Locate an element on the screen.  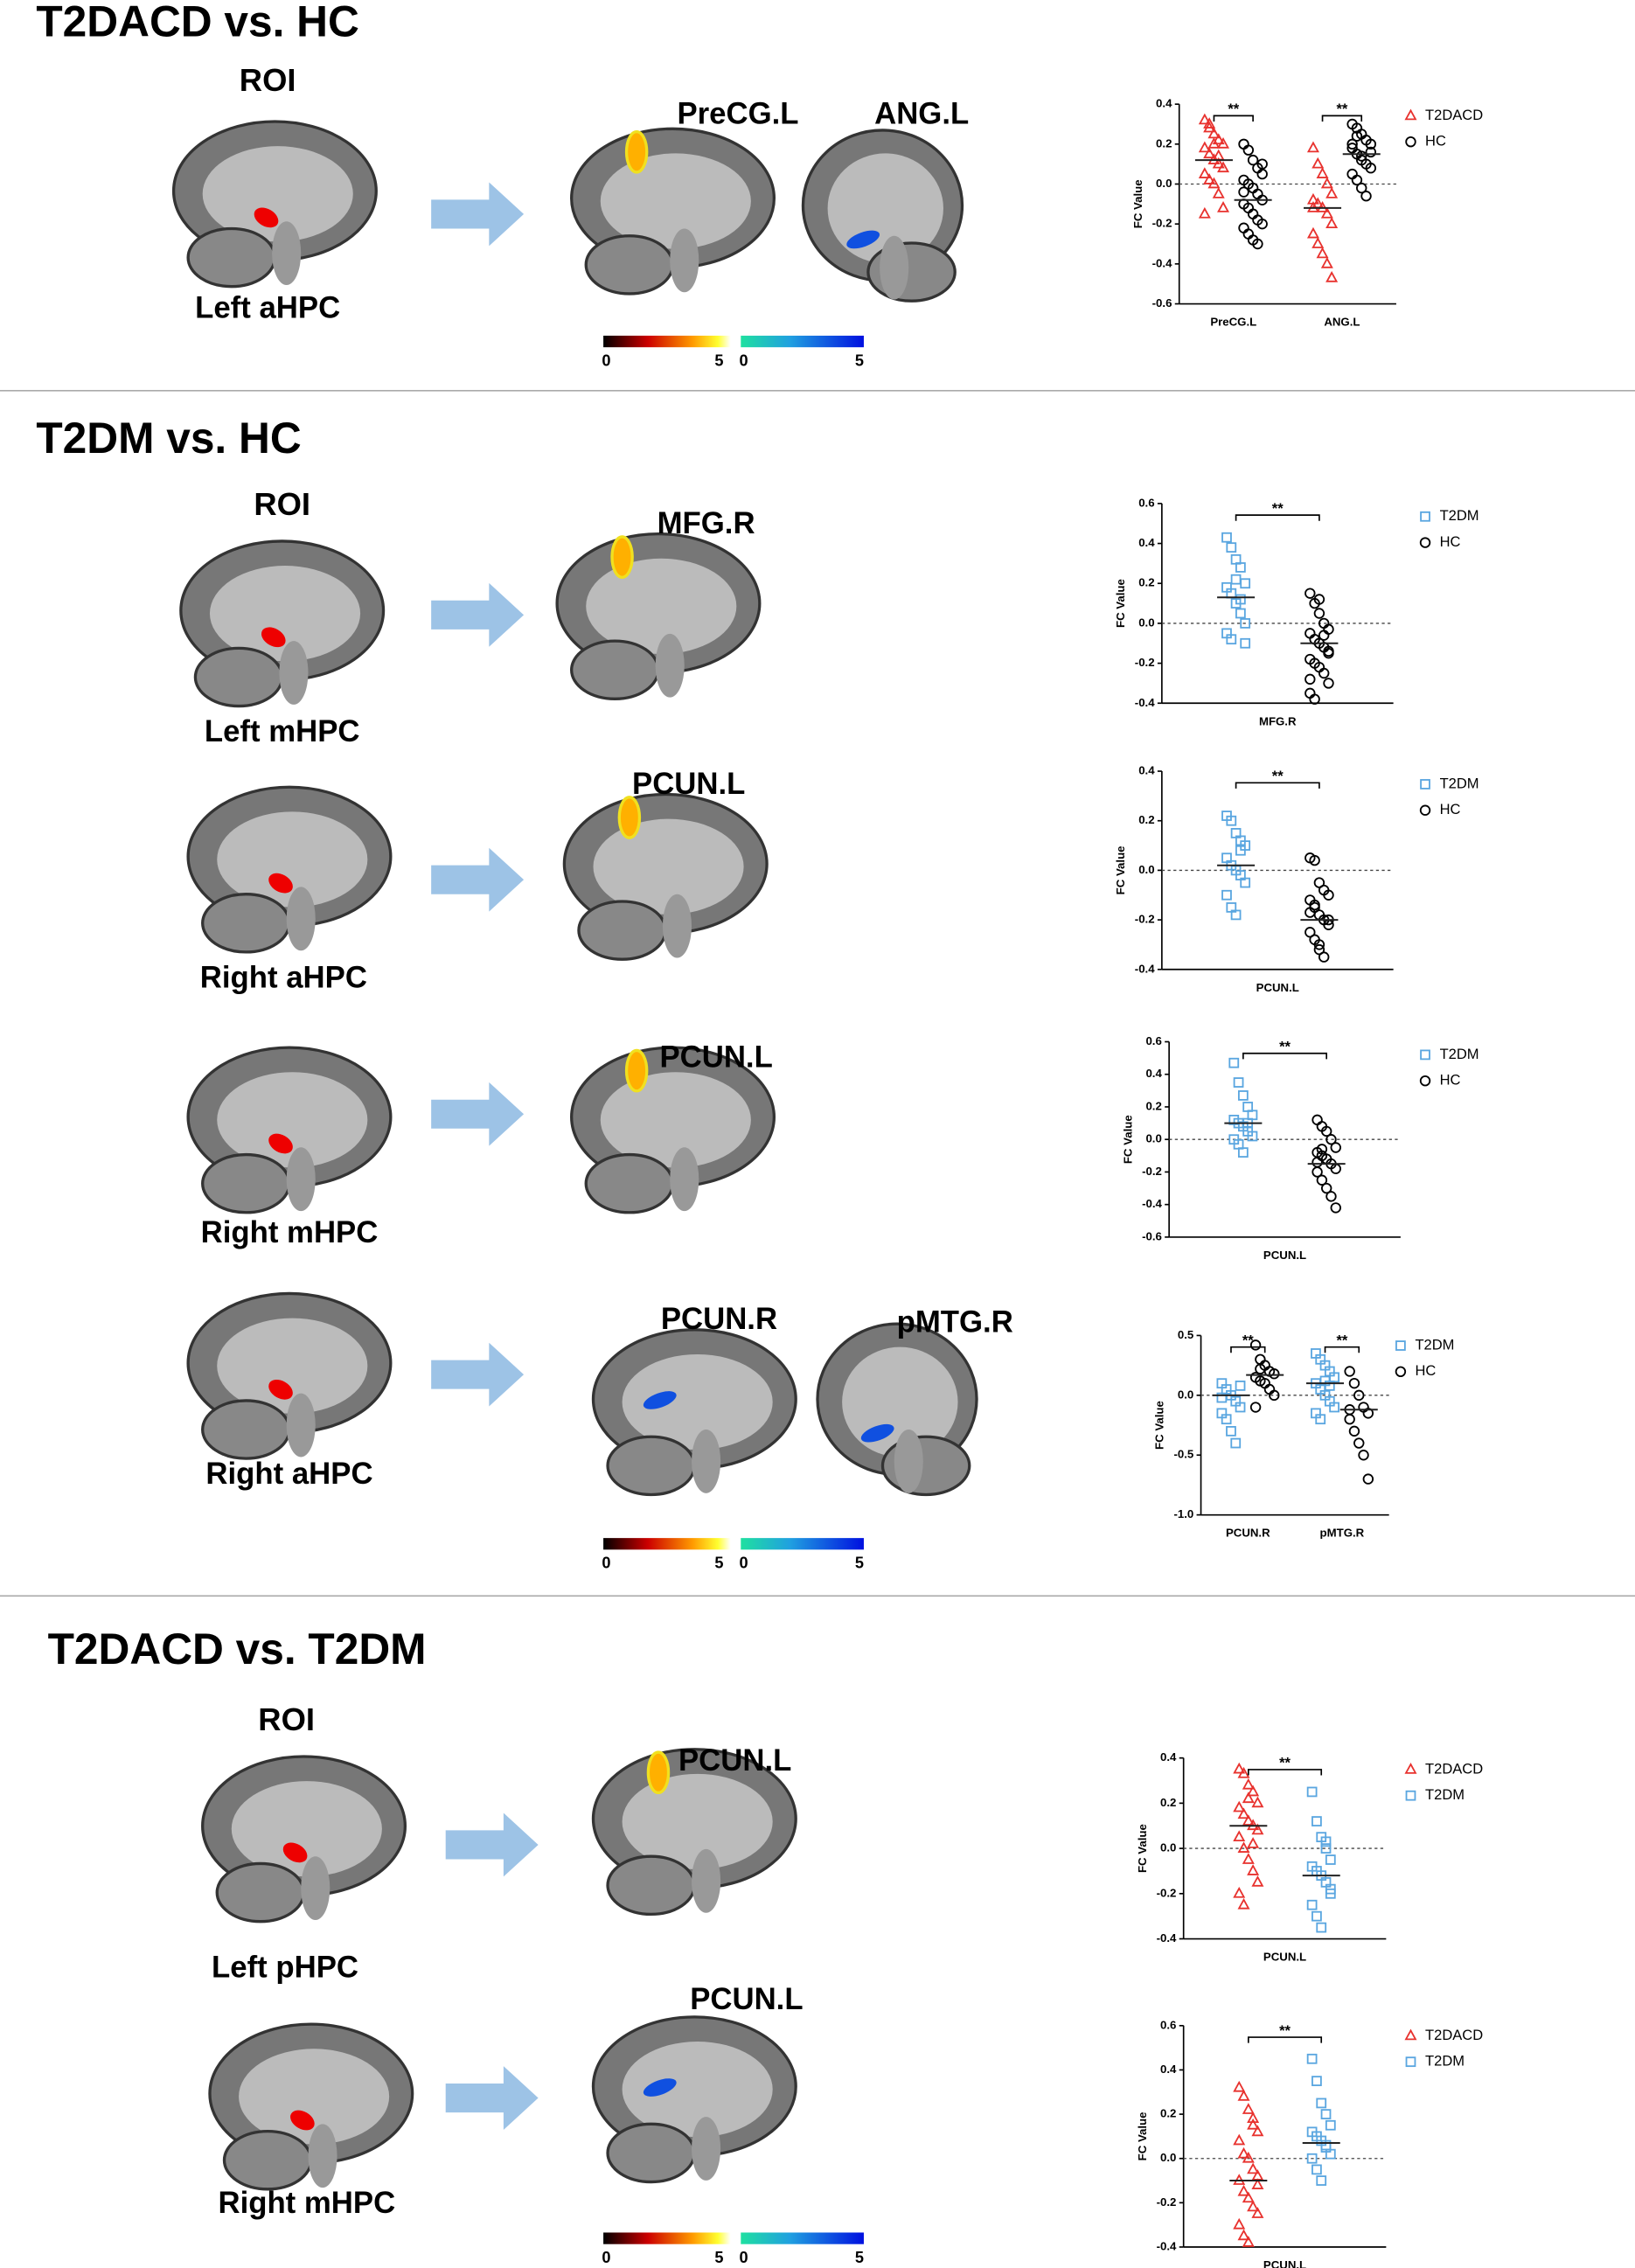
legend-label: T2DM is located at coordinates (1460, 783).